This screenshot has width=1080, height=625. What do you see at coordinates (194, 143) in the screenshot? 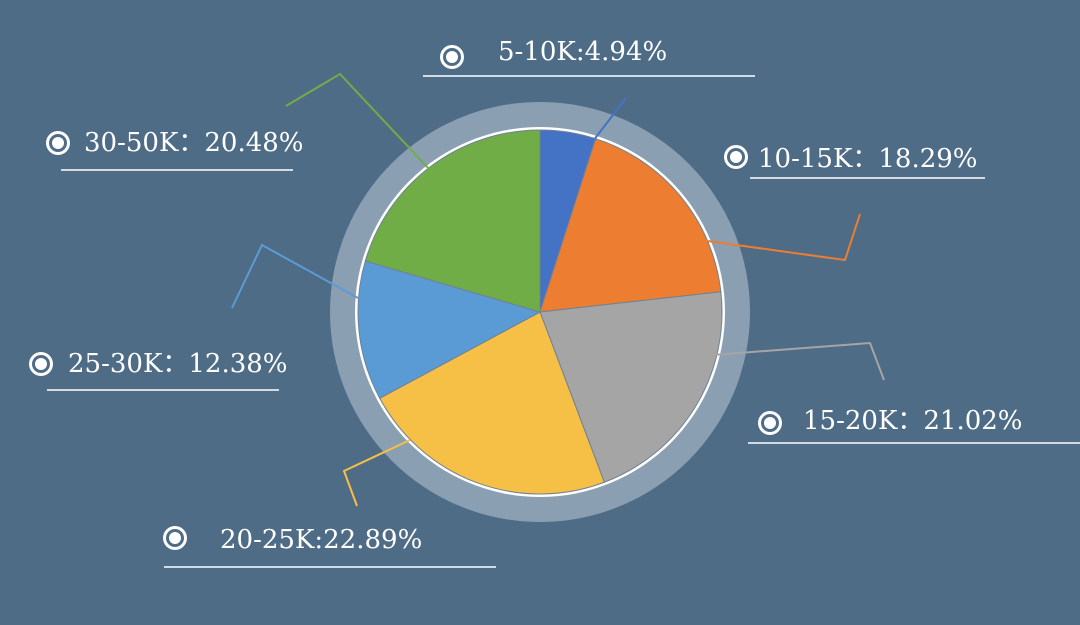
I see `slice-label-6: 30-50K：20.48%` at bounding box center [194, 143].